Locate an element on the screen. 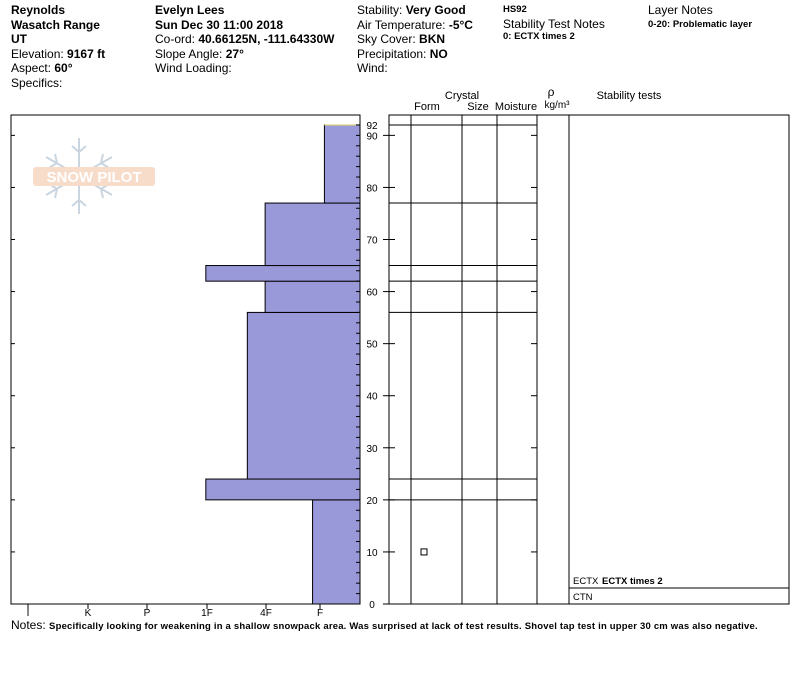  aspect-label: Aspect: is located at coordinates (31, 68).